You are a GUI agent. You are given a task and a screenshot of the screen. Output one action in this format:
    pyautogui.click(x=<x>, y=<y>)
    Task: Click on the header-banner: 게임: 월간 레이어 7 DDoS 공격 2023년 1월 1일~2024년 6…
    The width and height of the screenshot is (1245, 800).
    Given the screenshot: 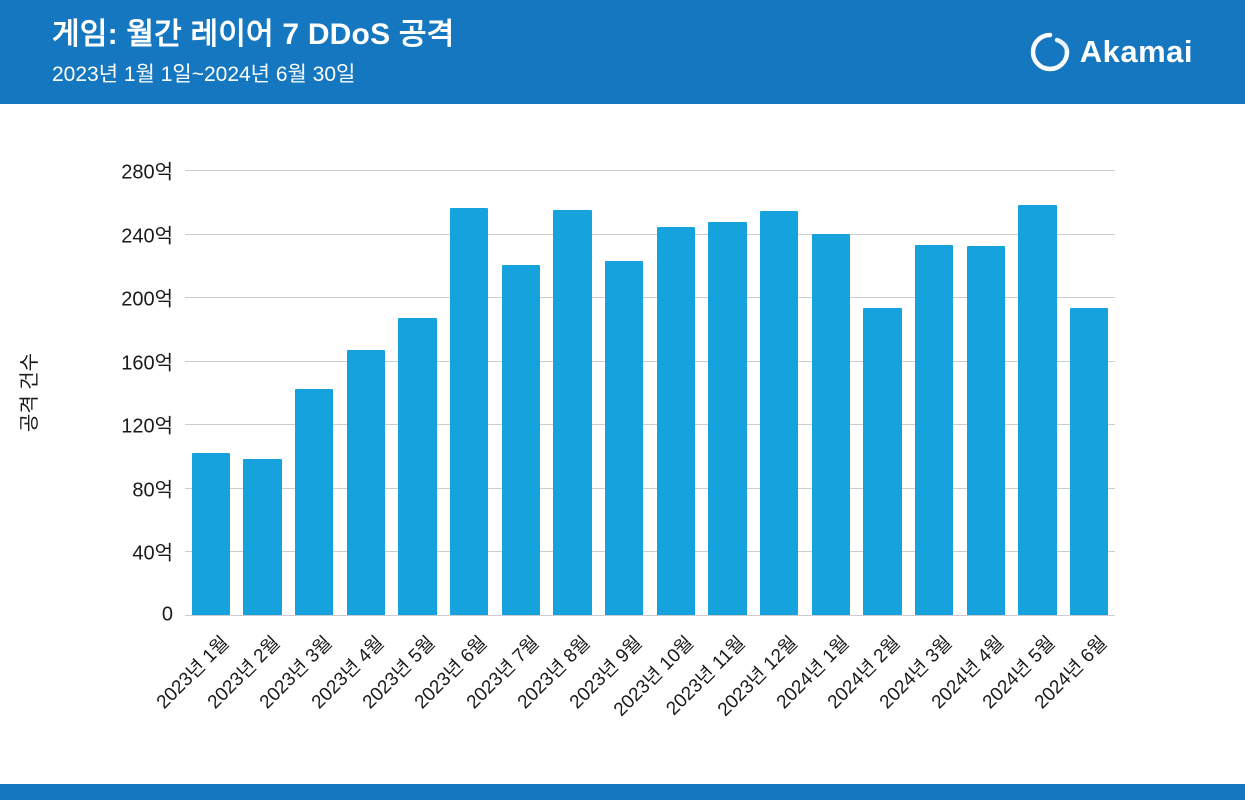 What is the action you would take?
    pyautogui.click(x=622, y=52)
    